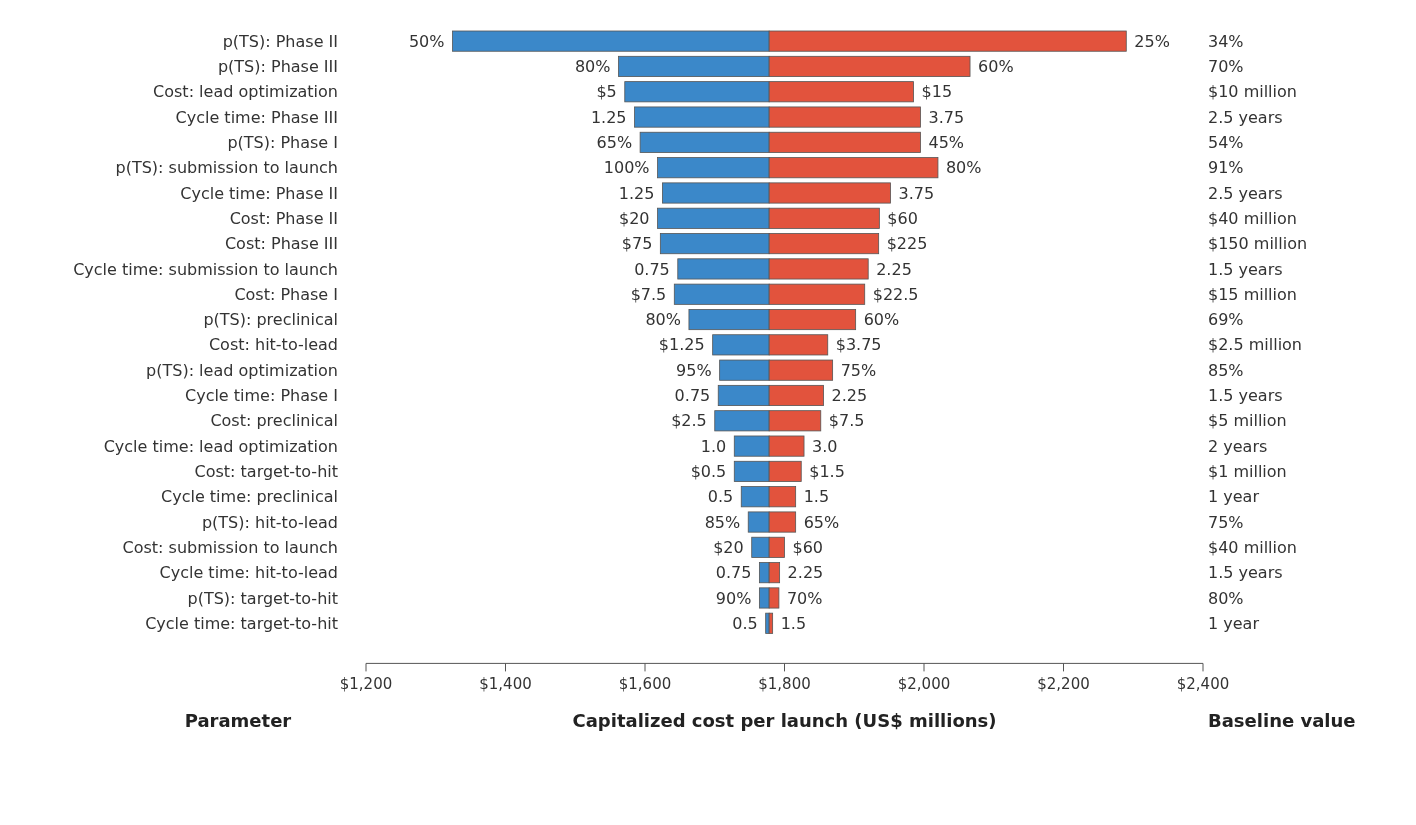  I want to click on y-tick-label: Cost: Phase II, so click(283, 218).